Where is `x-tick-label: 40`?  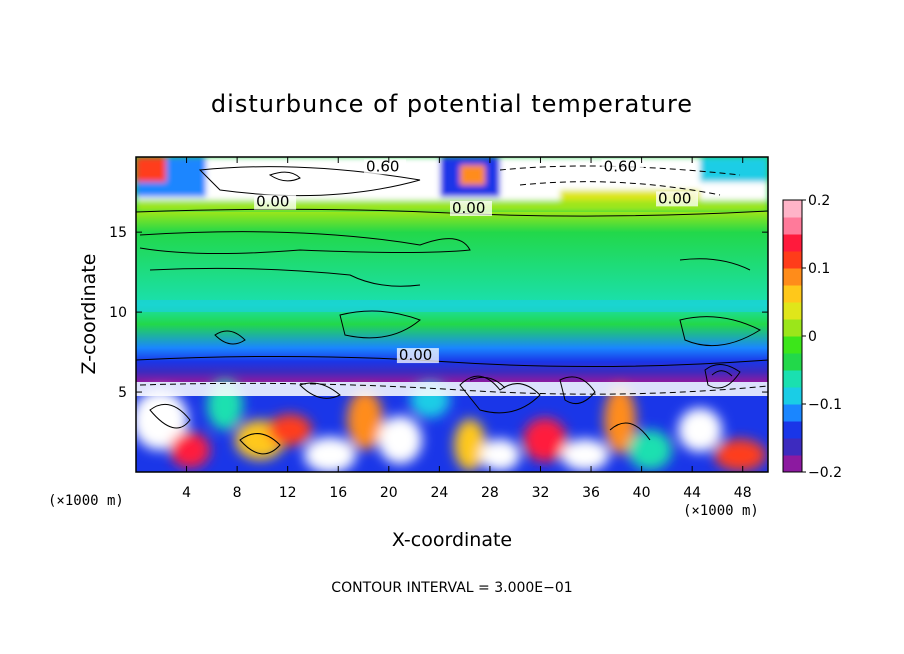 x-tick-label: 40 is located at coordinates (642, 493).